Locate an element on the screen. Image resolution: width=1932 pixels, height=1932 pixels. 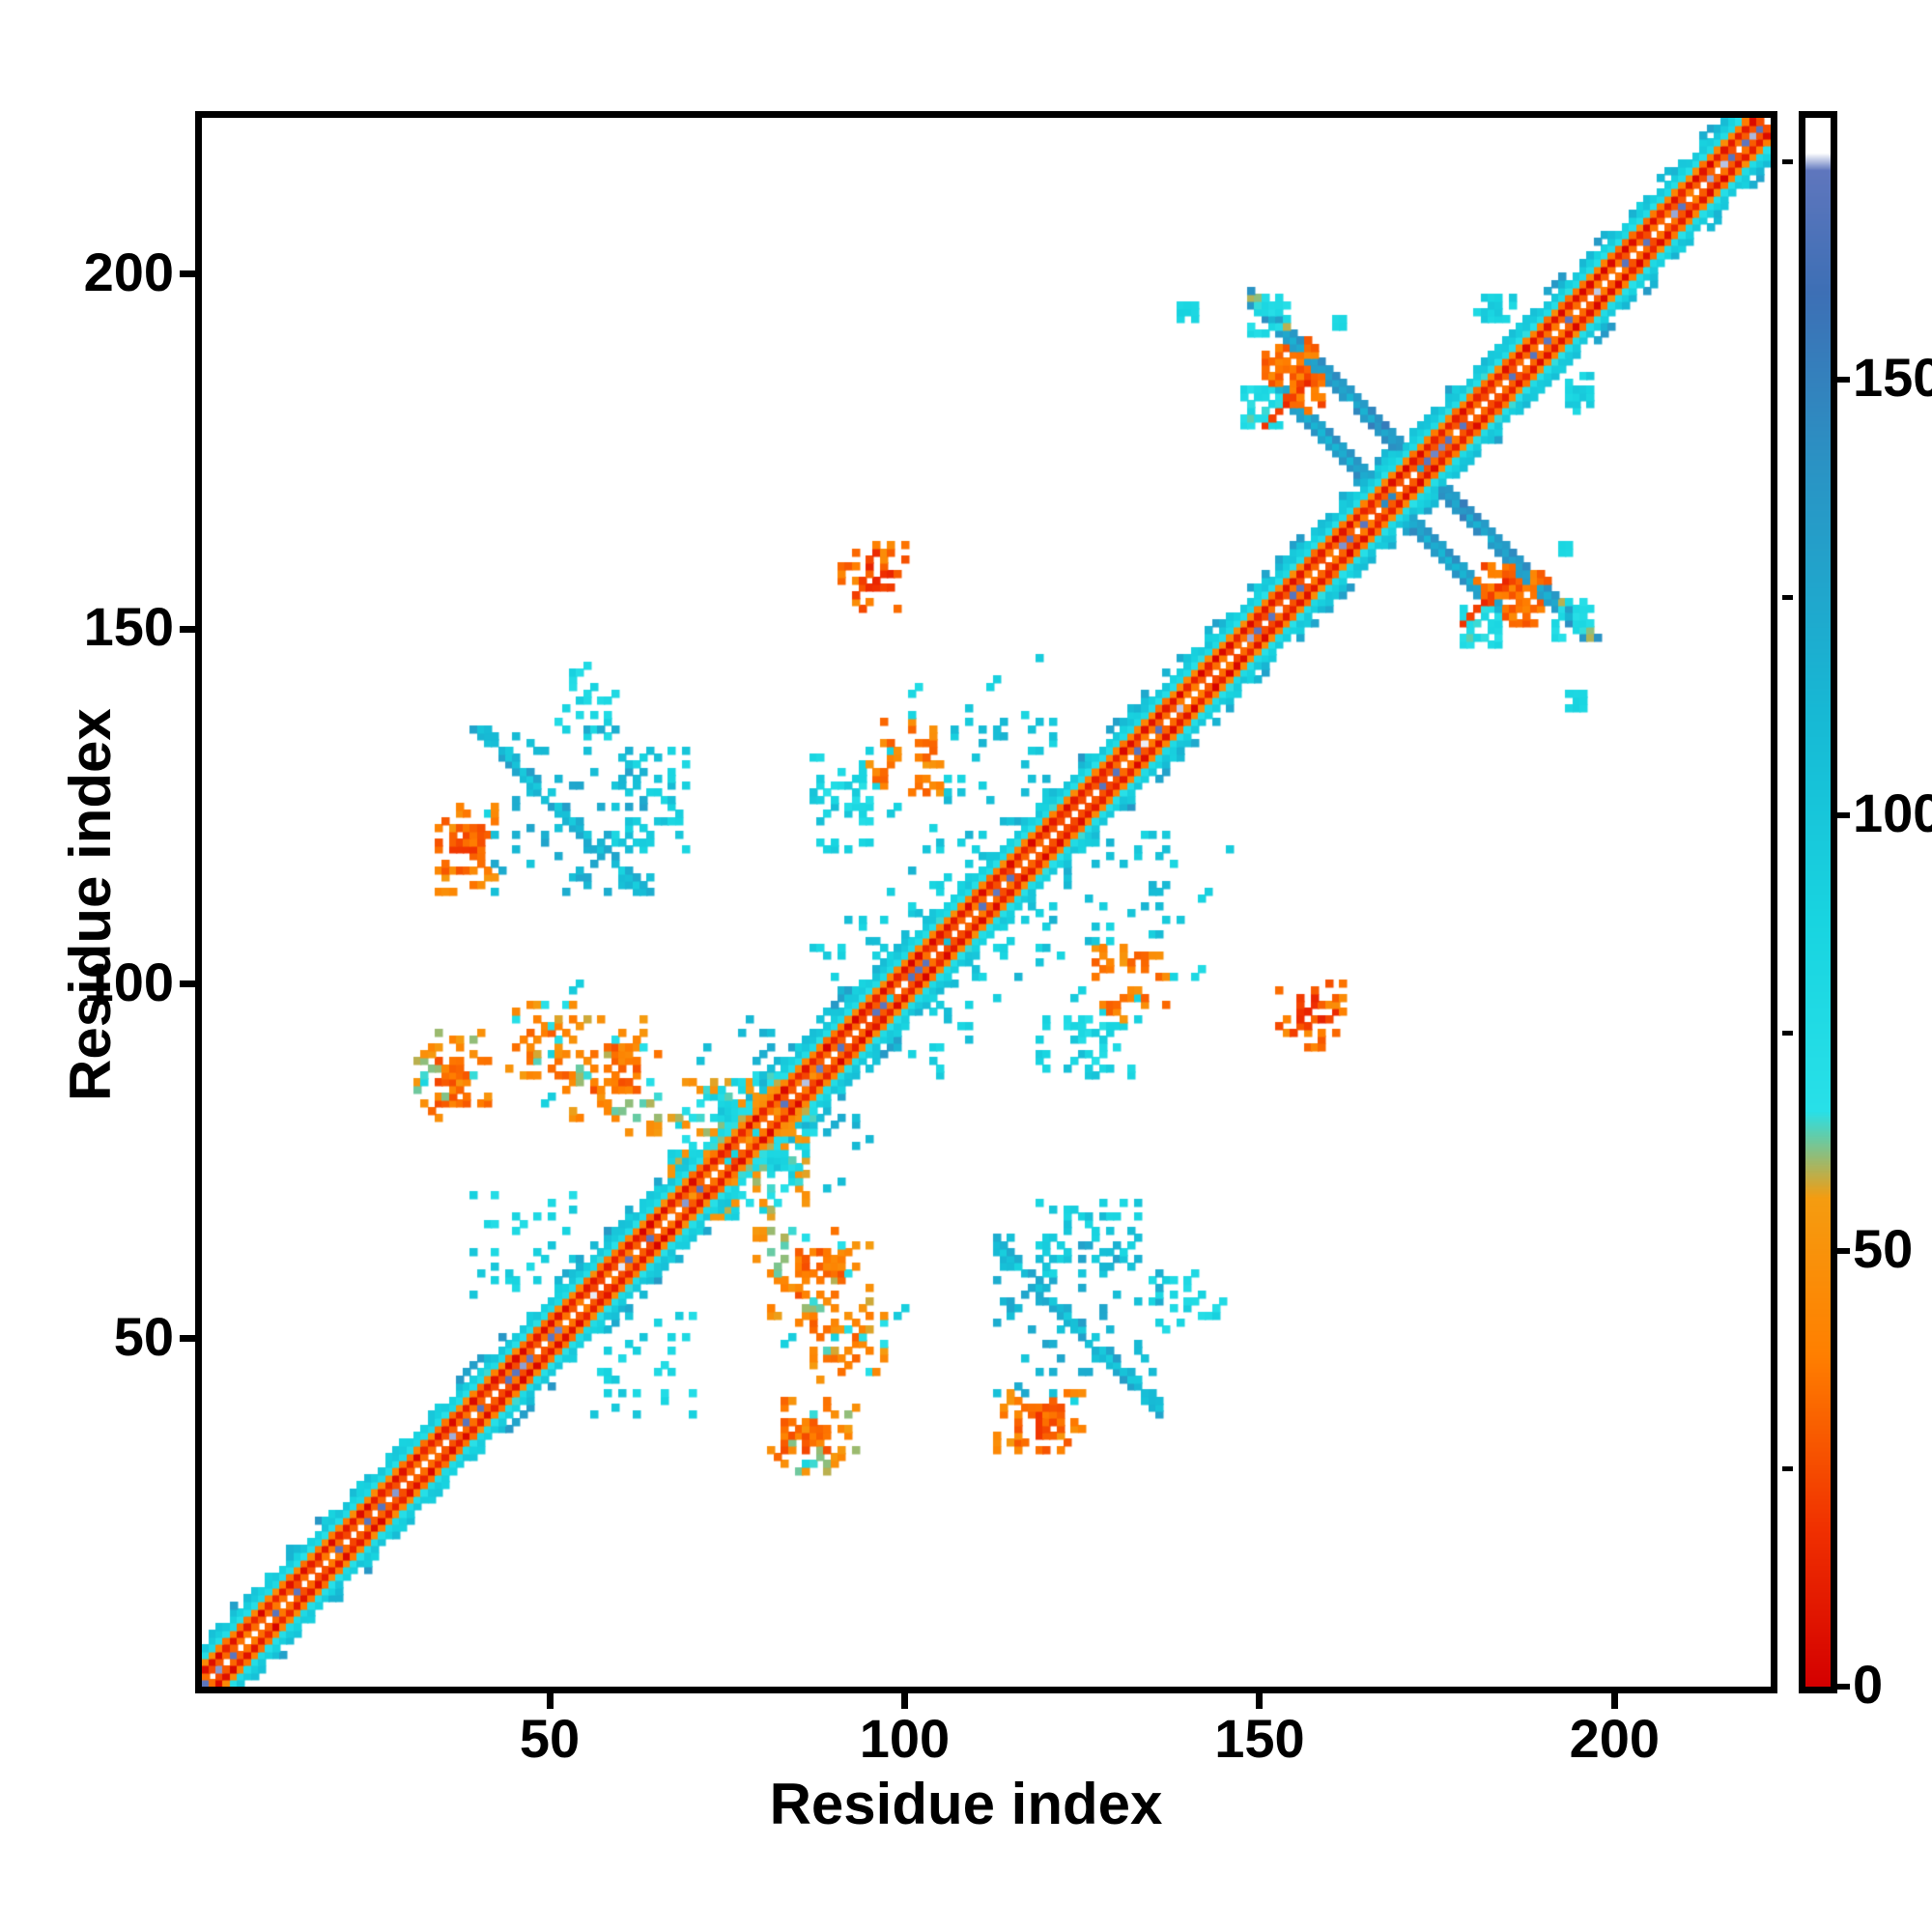
colorbar-label-100: 100 is located at coordinates (1892, 812).